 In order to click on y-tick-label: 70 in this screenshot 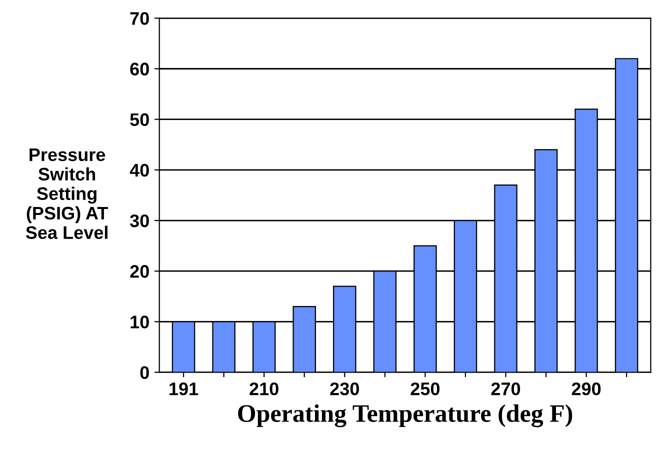, I will do `click(139, 18)`.